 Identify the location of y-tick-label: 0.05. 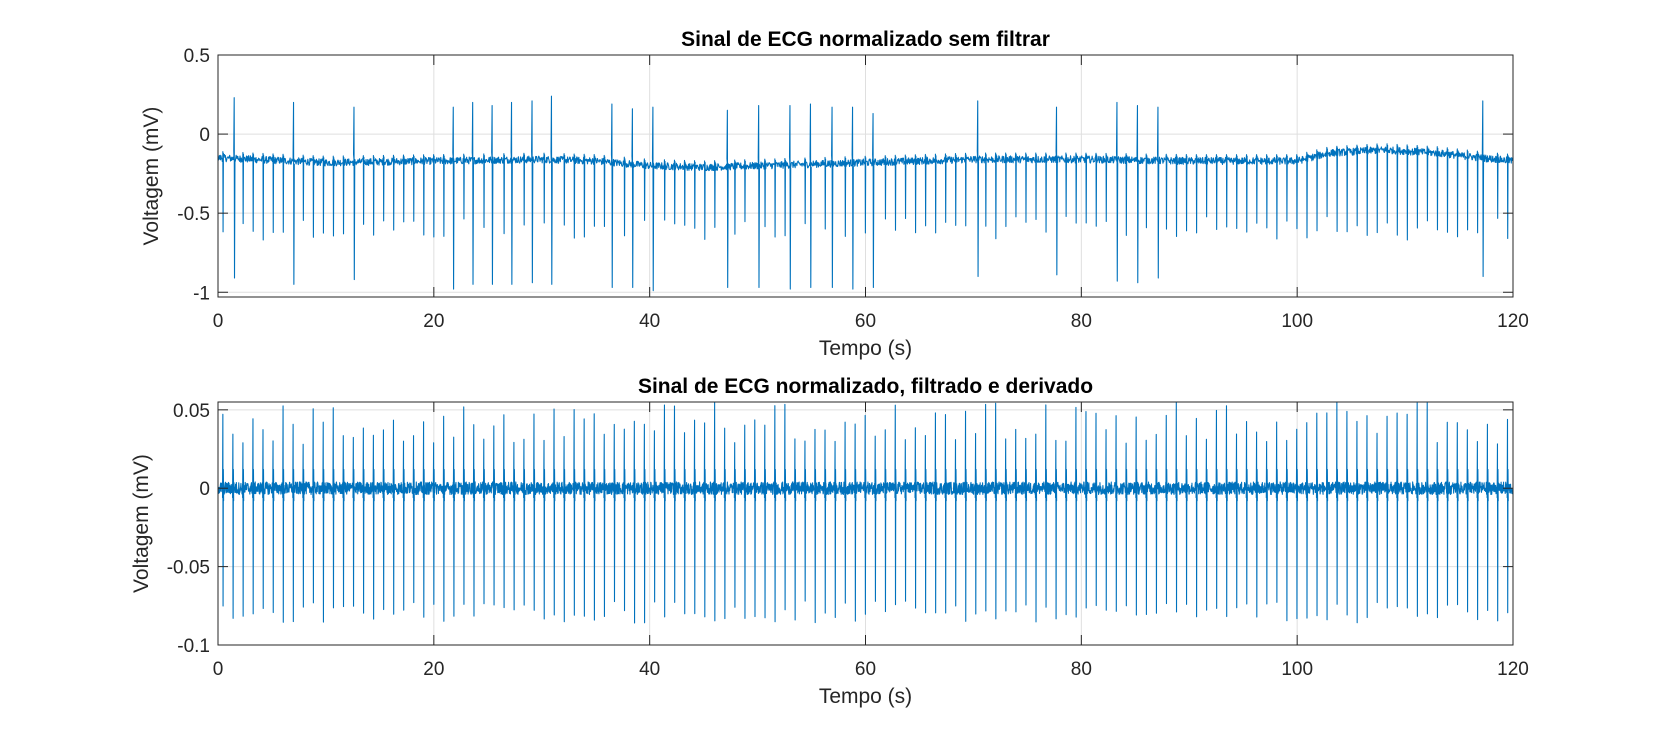
(191, 411).